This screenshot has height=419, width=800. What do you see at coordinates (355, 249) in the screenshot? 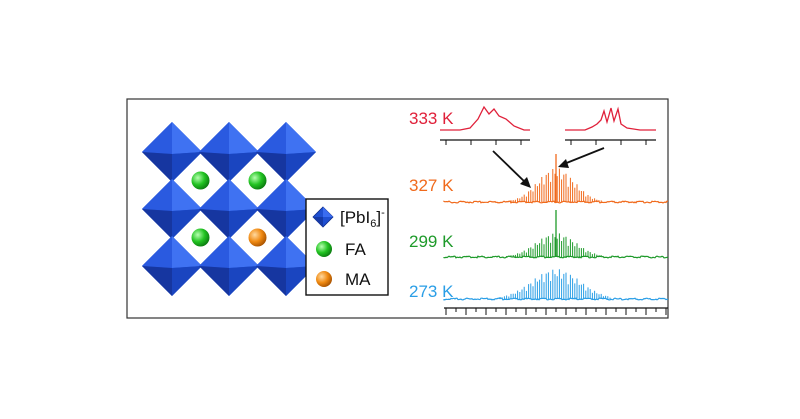
I see `legend-label-fa: FA` at bounding box center [355, 249].